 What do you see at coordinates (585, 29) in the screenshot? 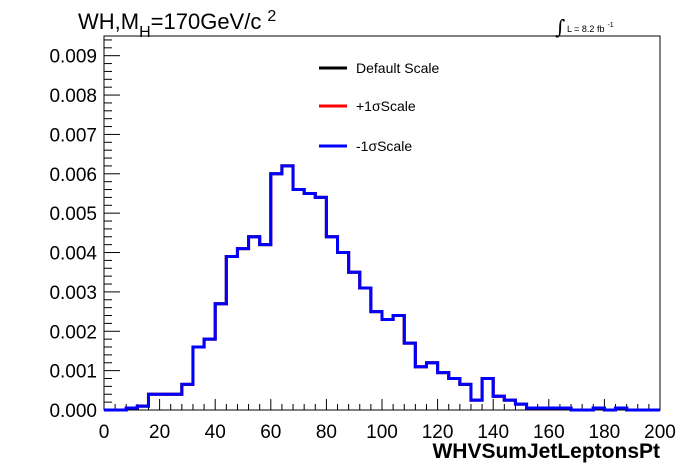
I see `lumi-text: L = 8.2 fb` at bounding box center [585, 29].